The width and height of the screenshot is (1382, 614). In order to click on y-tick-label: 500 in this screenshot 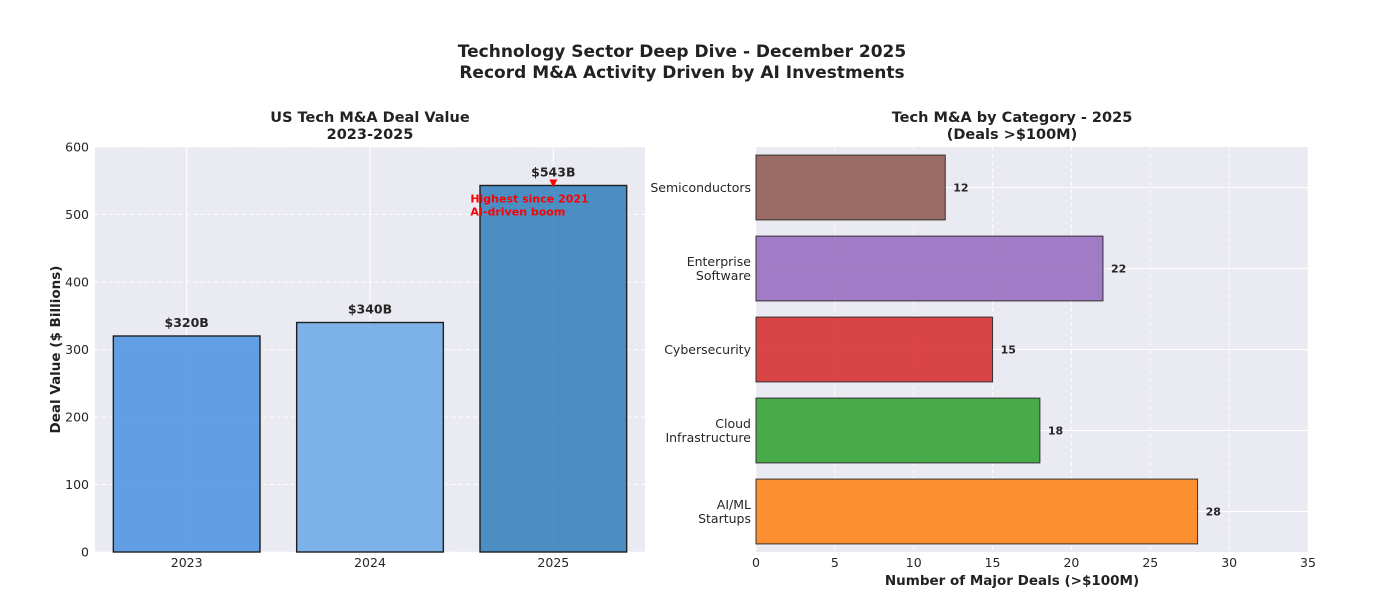, I will do `click(77, 214)`.